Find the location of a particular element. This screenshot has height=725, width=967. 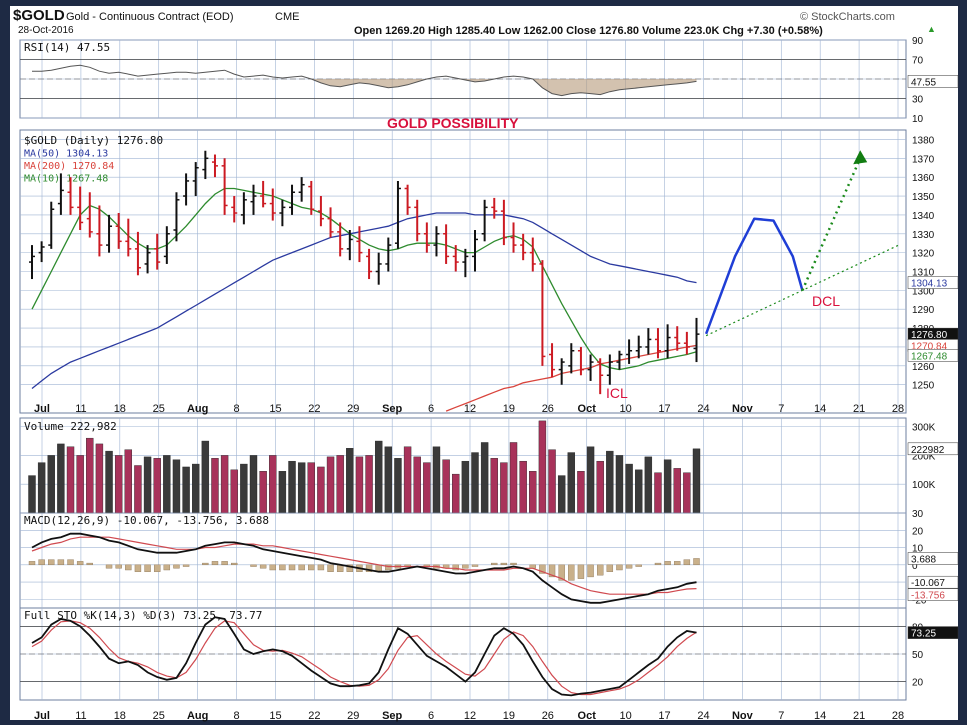

price-x-tick-label: 10 is located at coordinates (626, 409).